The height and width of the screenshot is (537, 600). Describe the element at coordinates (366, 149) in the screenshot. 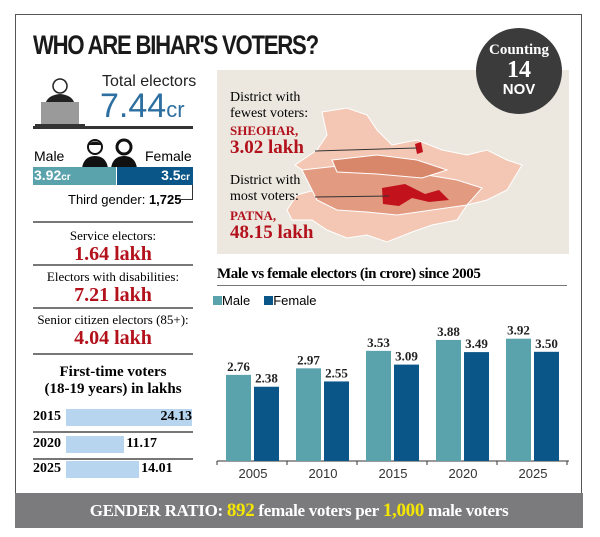

I see `sheohar-leader-line` at that location.